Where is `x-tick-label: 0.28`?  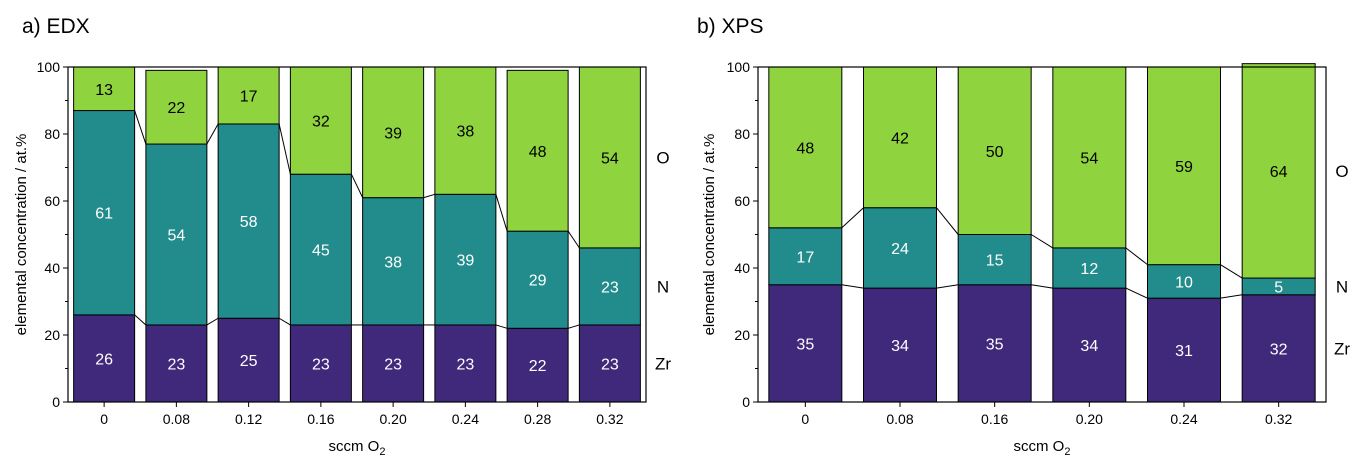 x-tick-label: 0.28 is located at coordinates (537, 419).